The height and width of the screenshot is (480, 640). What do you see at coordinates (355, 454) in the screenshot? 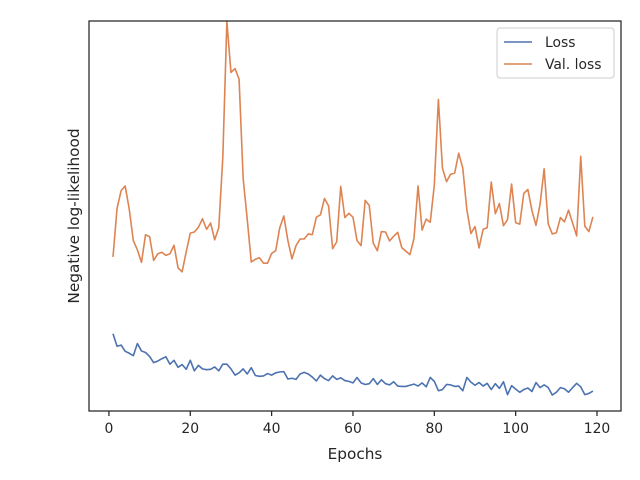
I see `x-axis-label: Epochs` at bounding box center [355, 454].